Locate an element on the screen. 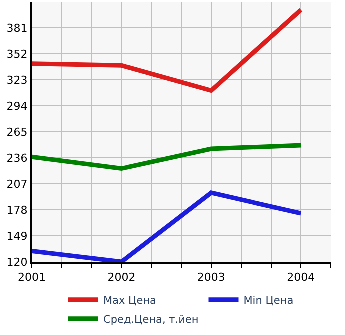  y-tick-label: 294 is located at coordinates (17, 106).